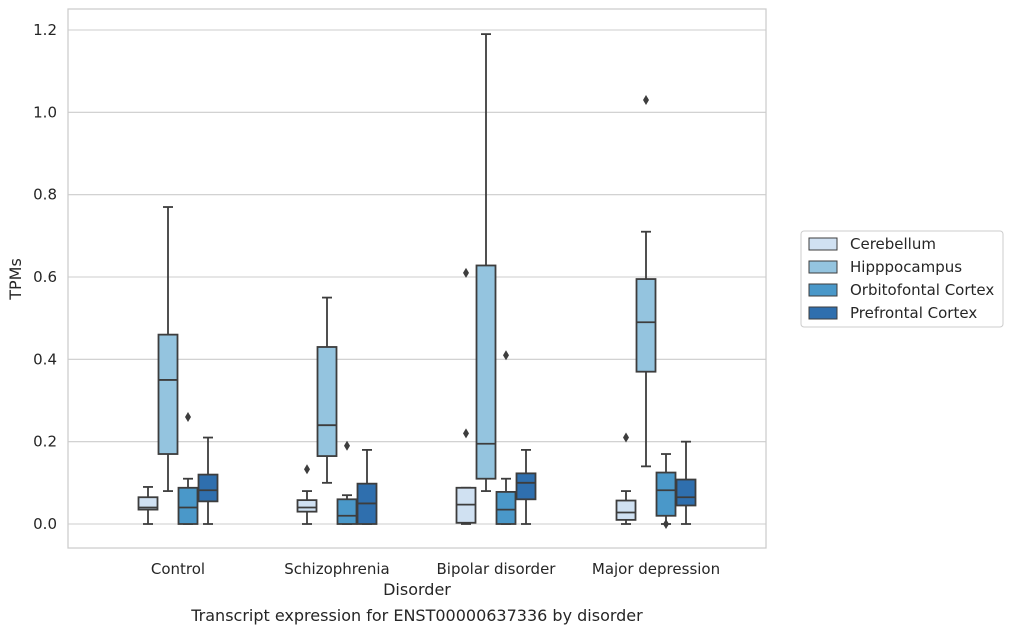  I want to click on y-axis-label: TPMs, so click(15, 279).